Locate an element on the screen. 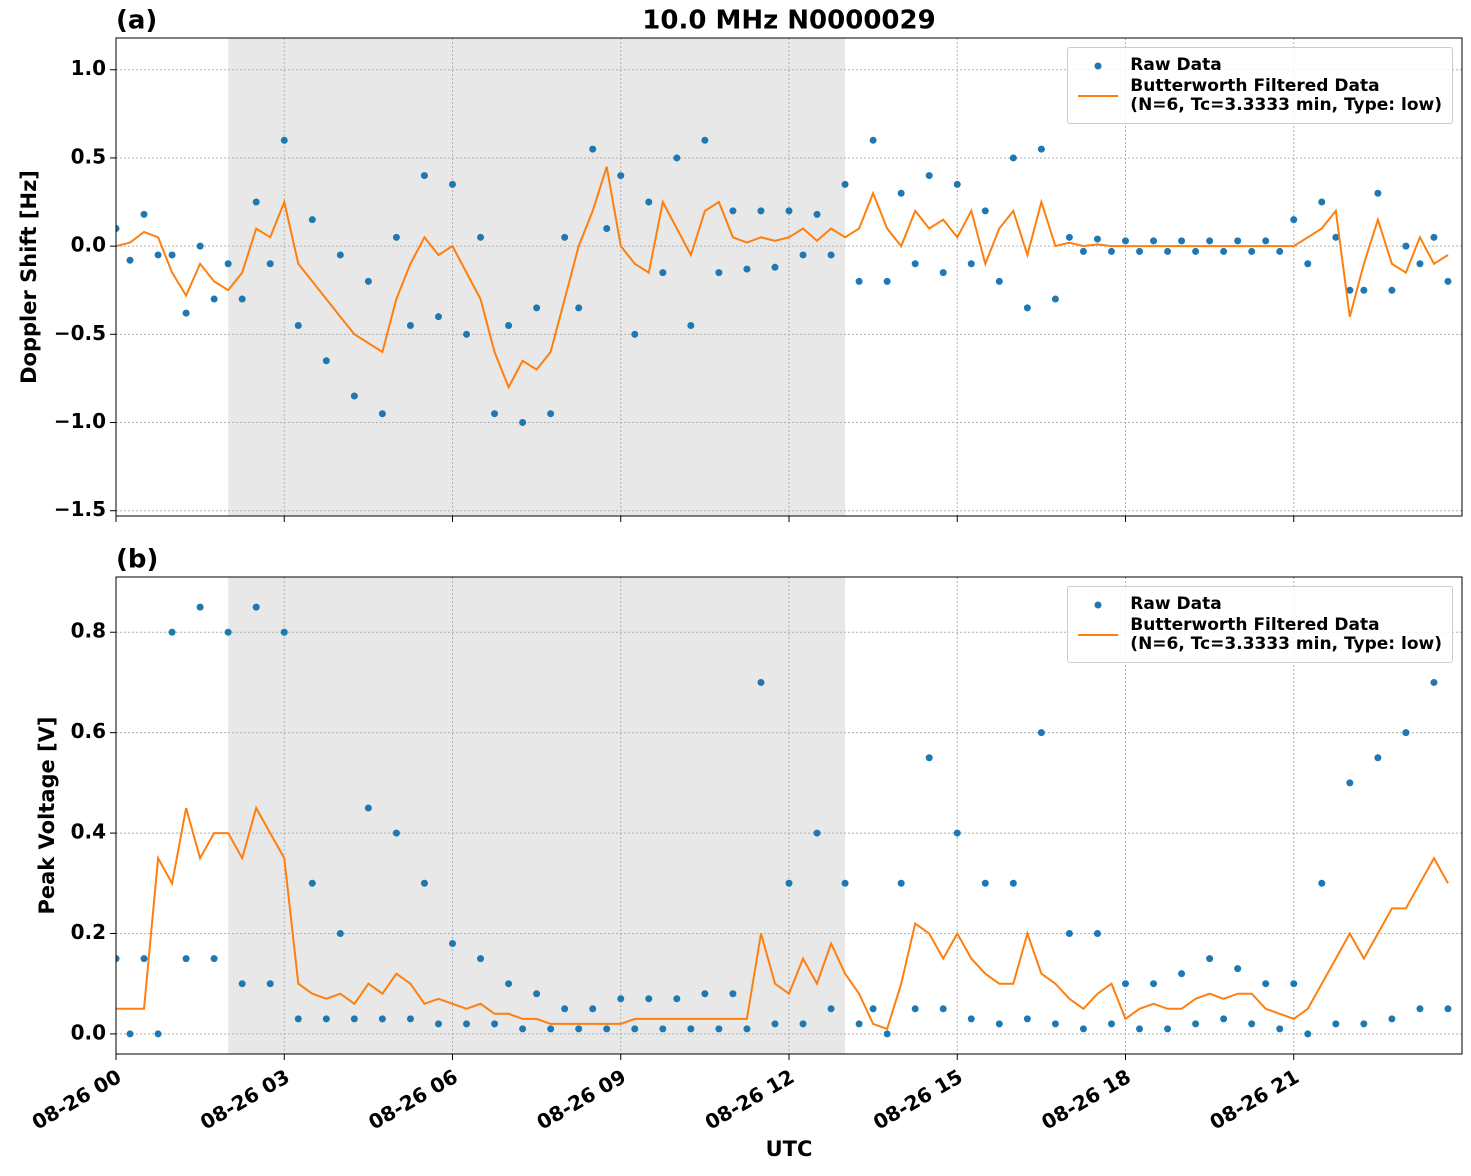 This screenshot has height=1176, width=1471. x-tick-label: 08-26 06 is located at coordinates (413, 1099).